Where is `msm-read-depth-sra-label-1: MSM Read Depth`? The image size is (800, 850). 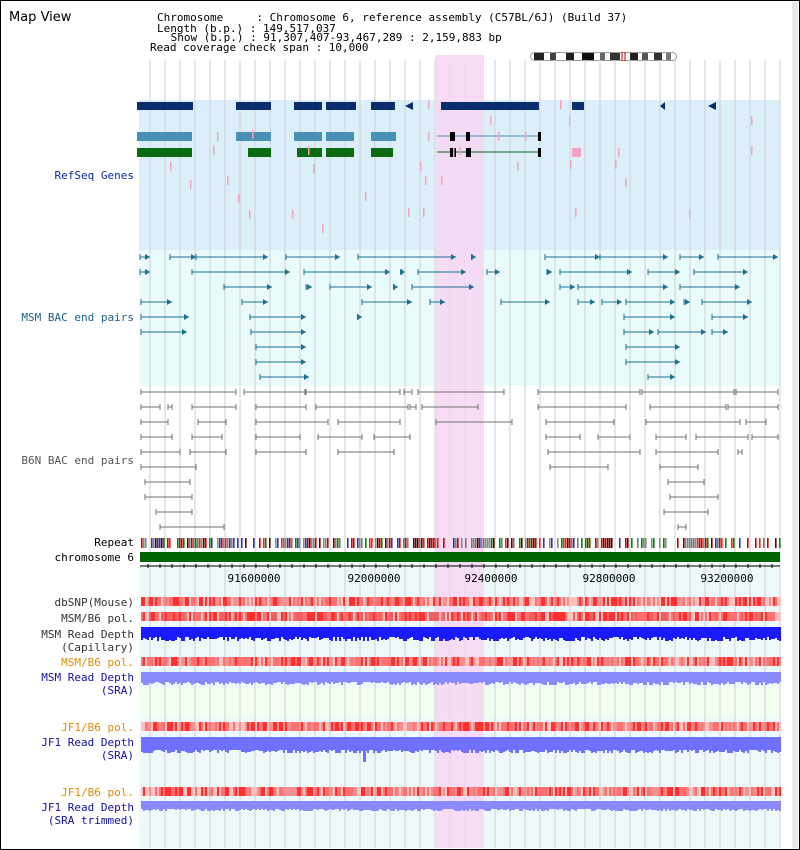 msm-read-depth-sra-label-1: MSM Read Depth is located at coordinates (87, 677).